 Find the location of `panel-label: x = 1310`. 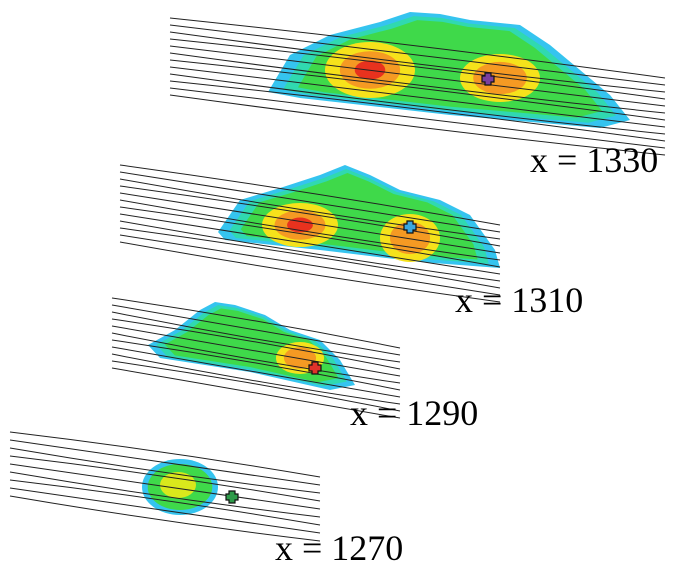

panel-label: x = 1310 is located at coordinates (519, 300).